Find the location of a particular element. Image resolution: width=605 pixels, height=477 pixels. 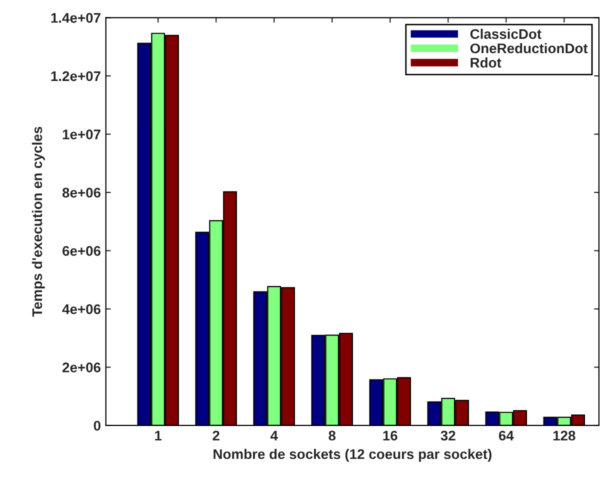

legend-label: ClassicDot is located at coordinates (506, 33).